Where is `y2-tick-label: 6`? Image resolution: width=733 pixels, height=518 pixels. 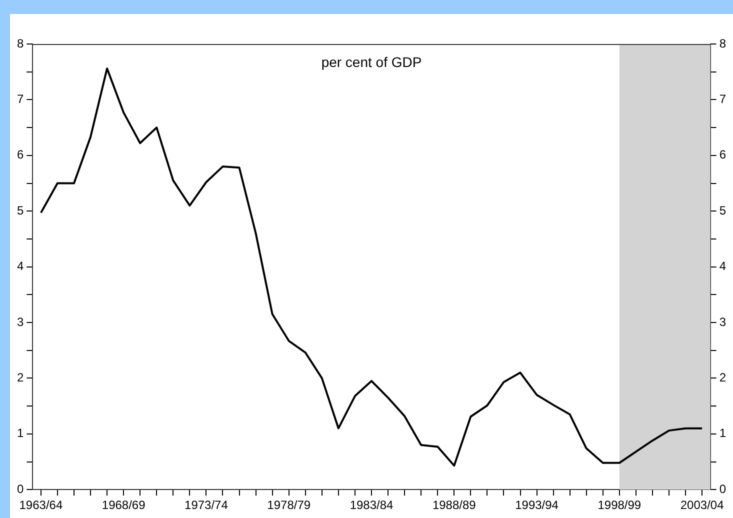
y2-tick-label: 6 is located at coordinates (722, 155).